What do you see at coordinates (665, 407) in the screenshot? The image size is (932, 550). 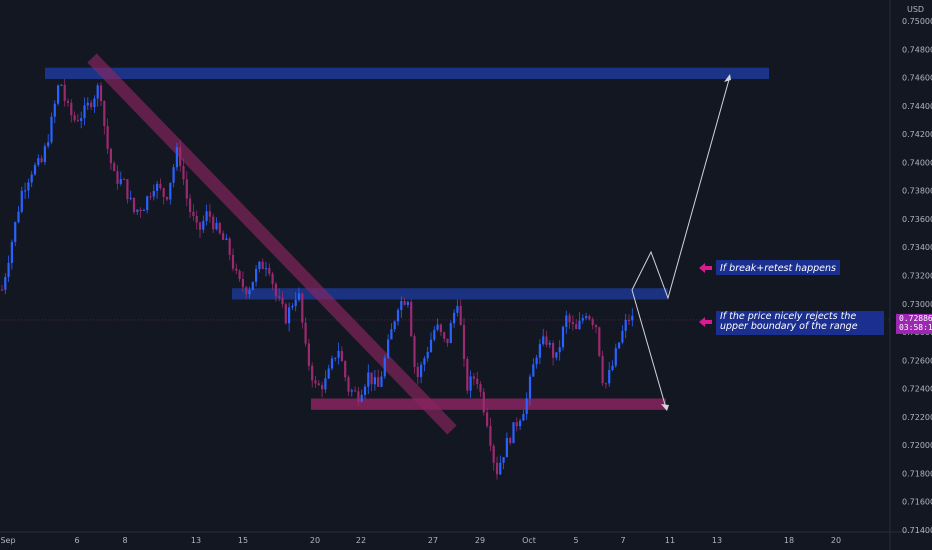 I see `rejection-arrowhead` at bounding box center [665, 407].